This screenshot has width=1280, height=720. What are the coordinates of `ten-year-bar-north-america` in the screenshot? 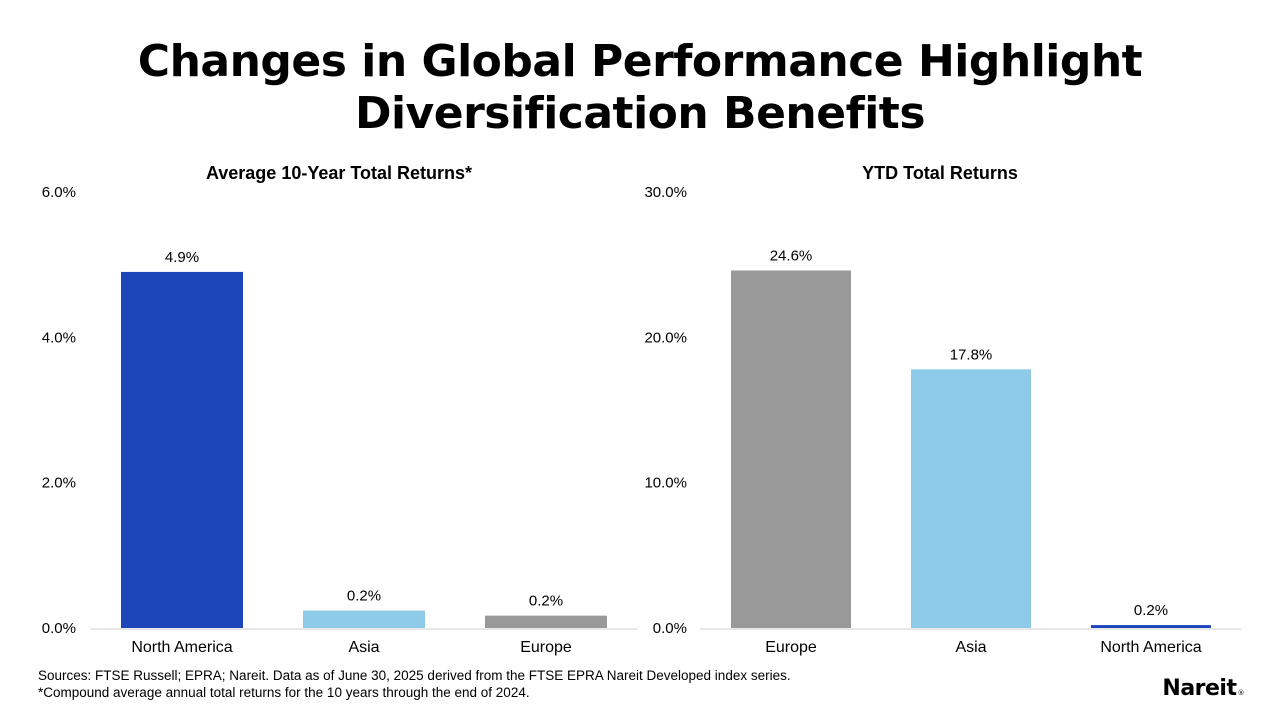 It's located at (182, 449).